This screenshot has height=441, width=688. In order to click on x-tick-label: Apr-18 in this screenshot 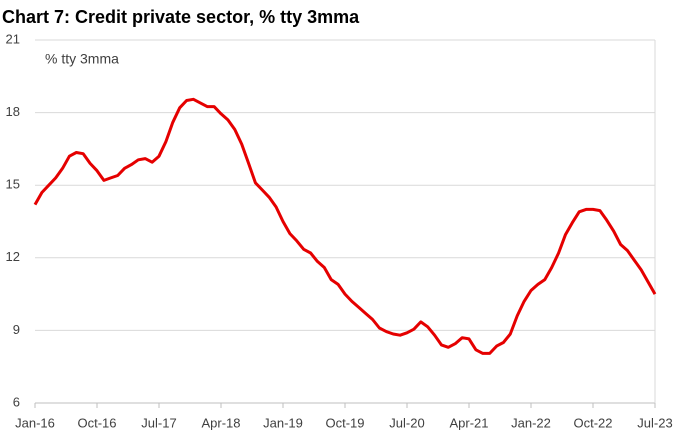, I will do `click(220, 422)`.